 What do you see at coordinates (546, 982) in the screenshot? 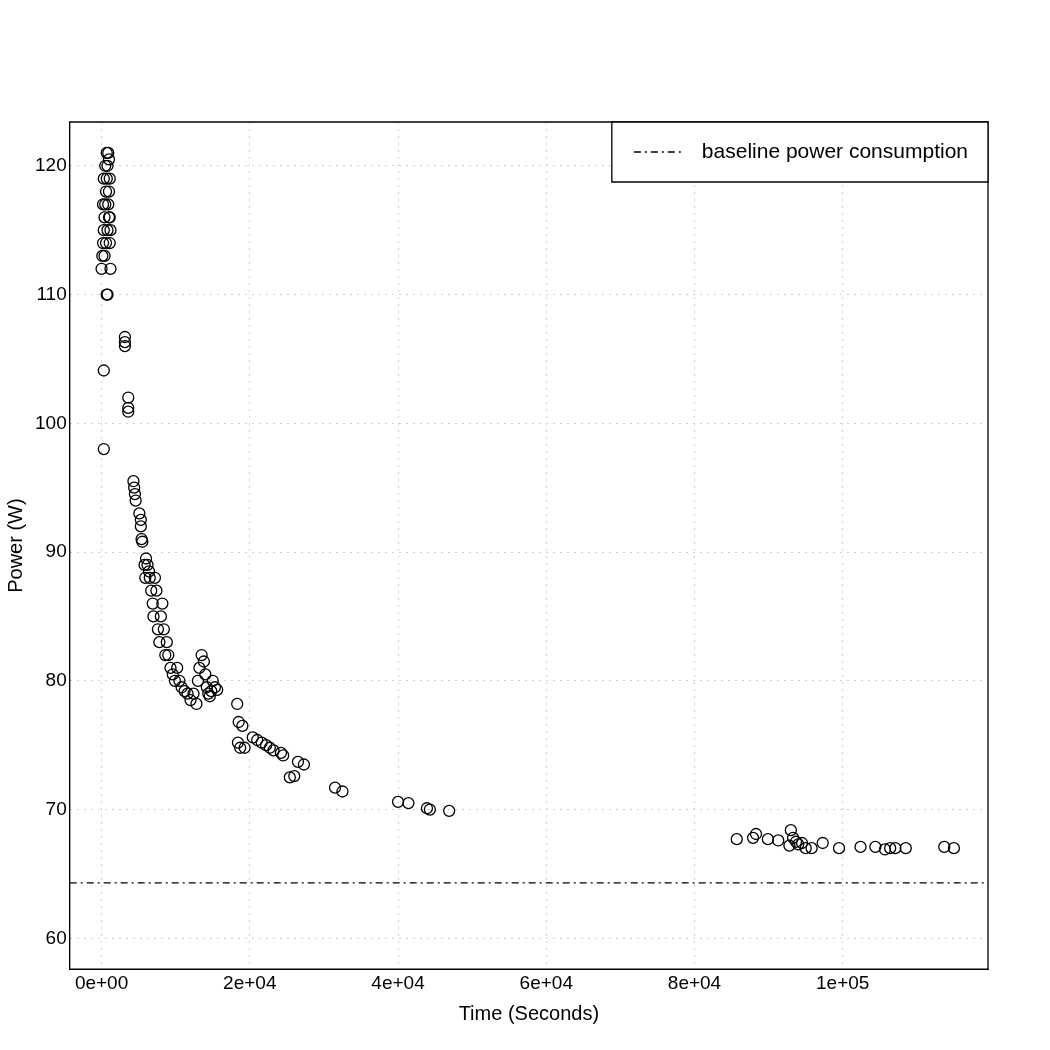
I see `x-tick-label: 6e+04` at bounding box center [546, 982].